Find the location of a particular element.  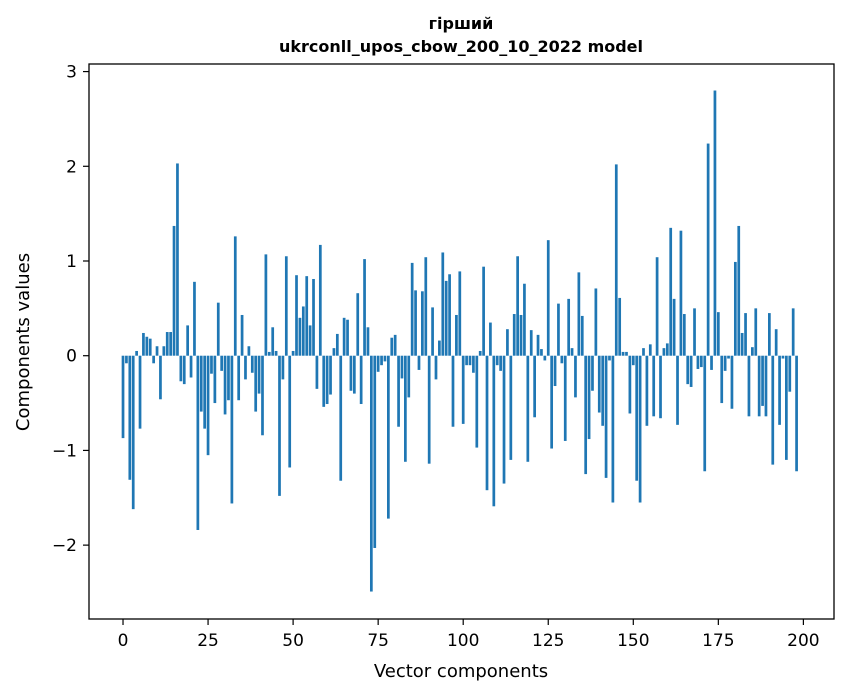

x-tick-label: 100 is located at coordinates (463, 641).